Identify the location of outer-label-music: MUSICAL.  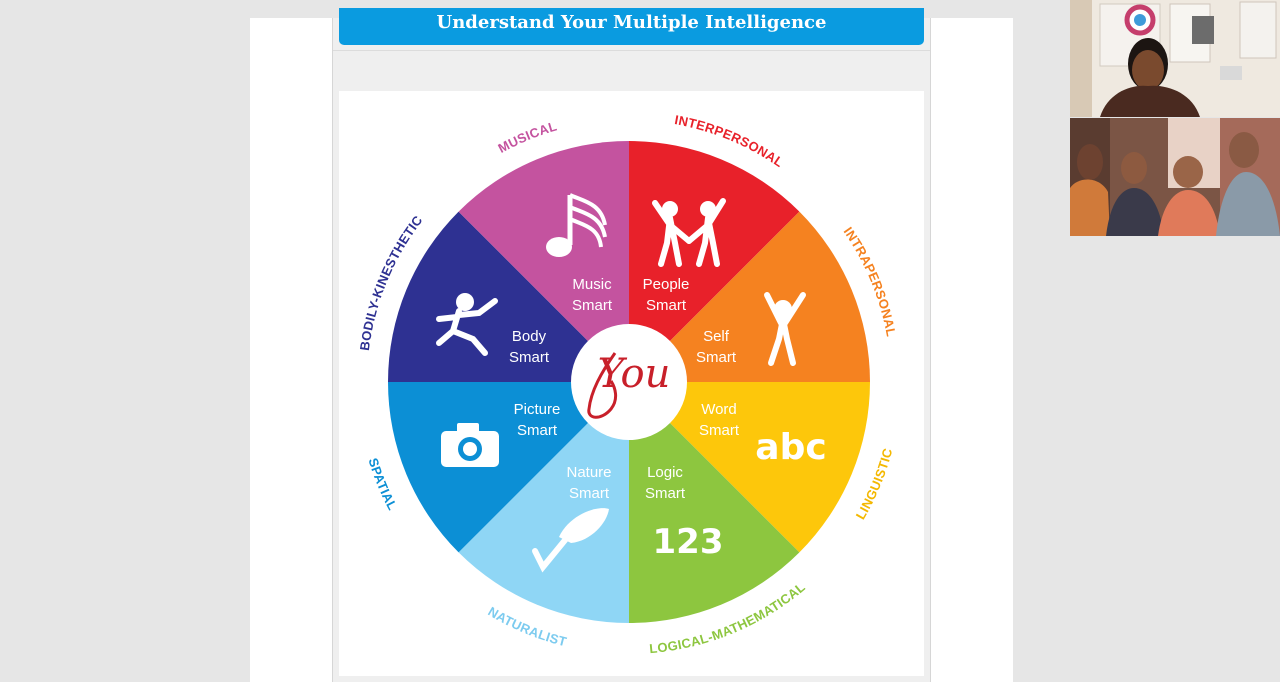
(526, 137).